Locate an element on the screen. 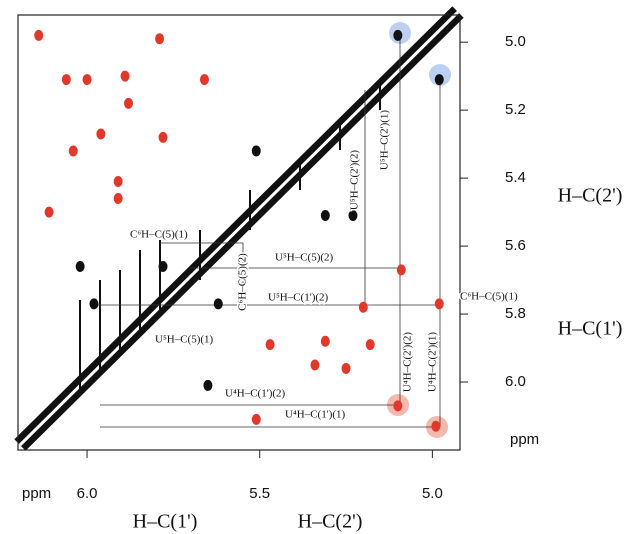 This screenshot has height=534, width=635. x-label: H–C(1') is located at coordinates (165, 522).